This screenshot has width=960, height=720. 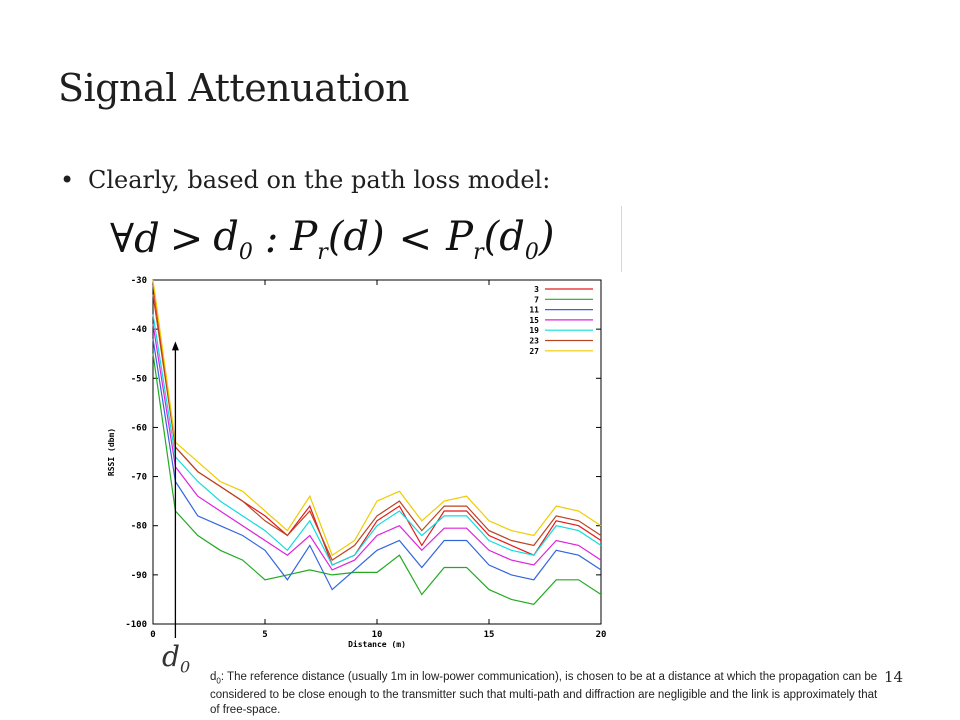 What do you see at coordinates (186, 239) in the screenshot?
I see `greater-than: >` at bounding box center [186, 239].